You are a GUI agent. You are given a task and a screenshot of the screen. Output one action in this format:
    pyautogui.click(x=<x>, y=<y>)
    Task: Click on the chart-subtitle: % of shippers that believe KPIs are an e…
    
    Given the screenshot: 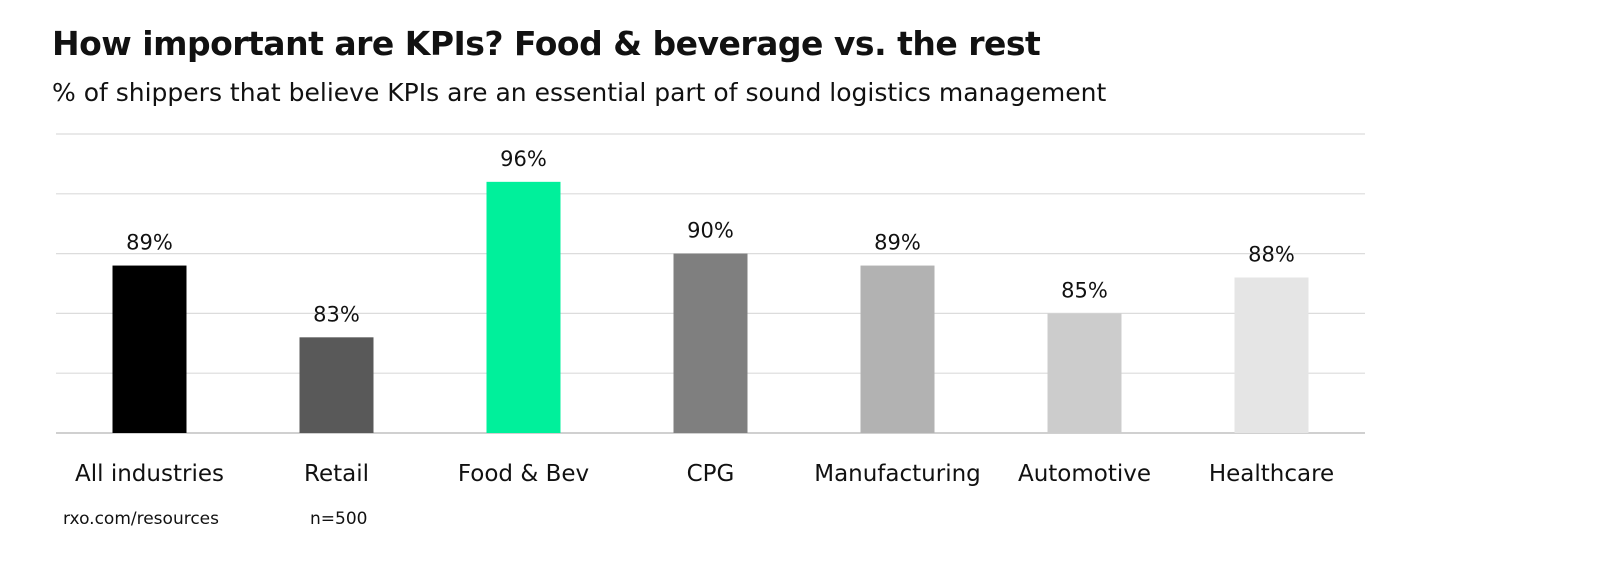 What is the action you would take?
    pyautogui.click(x=579, y=92)
    